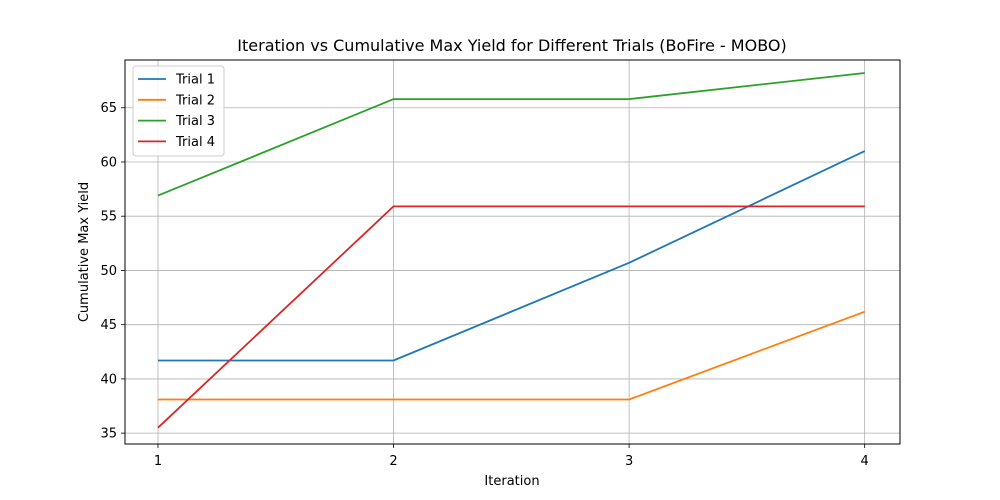 The height and width of the screenshot is (500, 1000). I want to click on legend: Trial 1 Trial 2 Trial 3 Trial 4, so click(178, 111).